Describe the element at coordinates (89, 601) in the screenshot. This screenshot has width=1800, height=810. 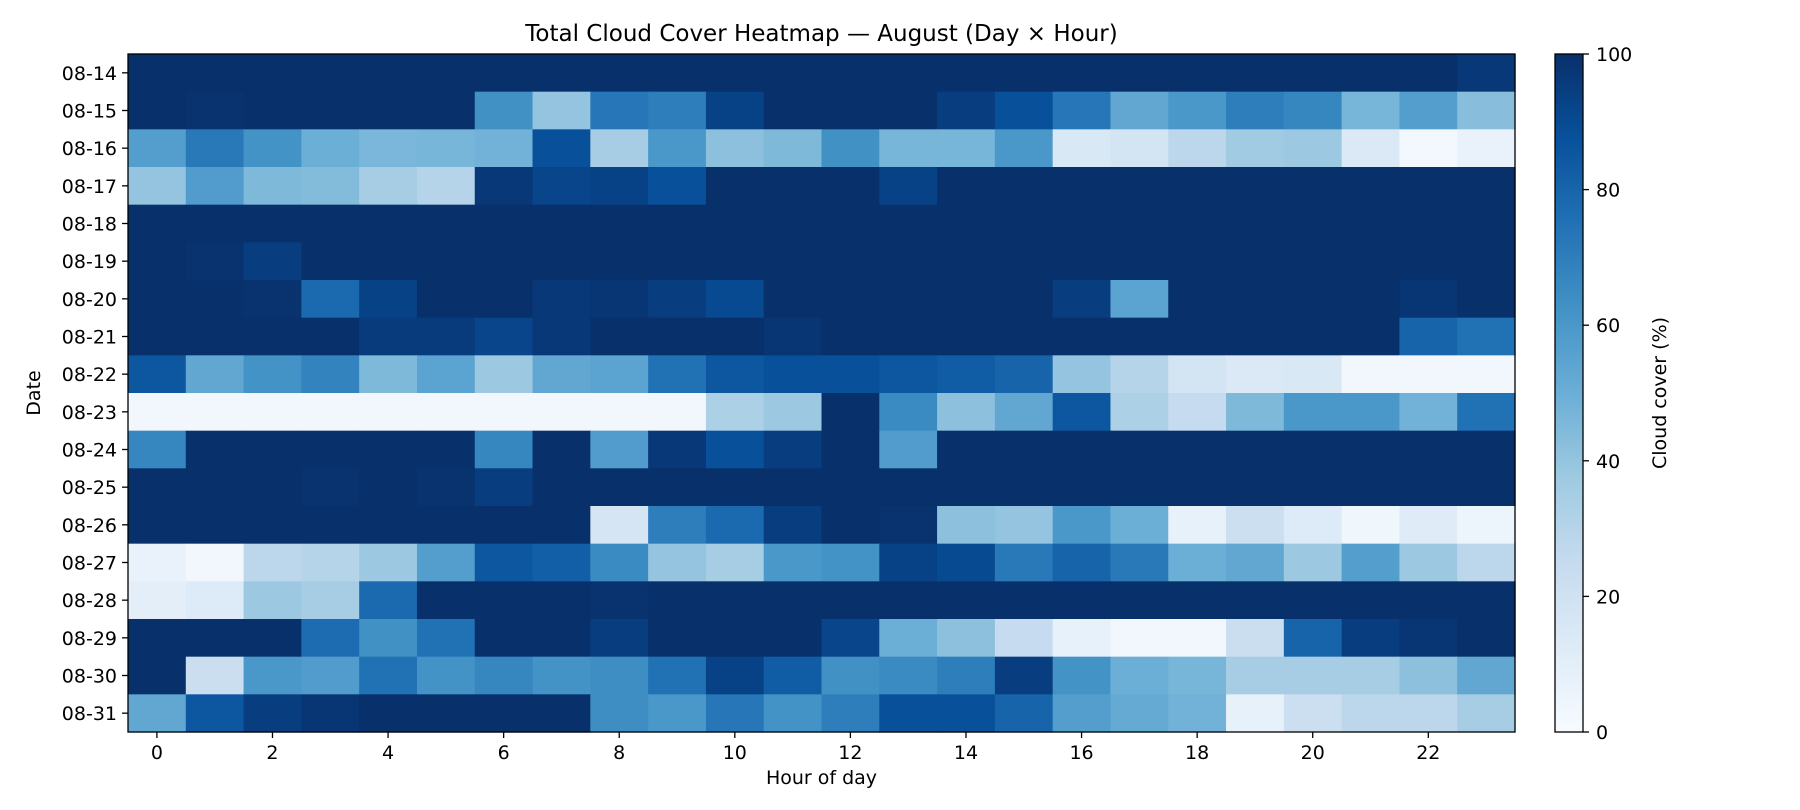
I see `y-tick-label: 08-28` at that location.